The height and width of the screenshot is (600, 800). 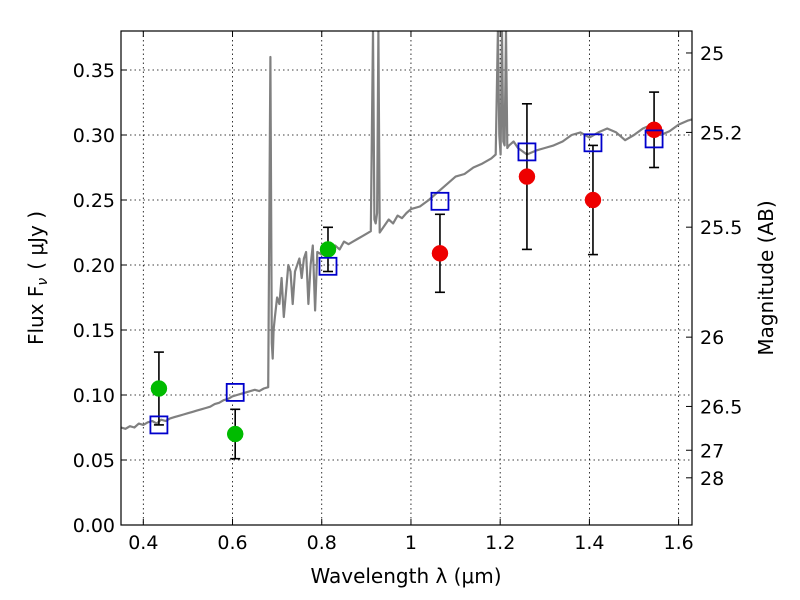 I want to click on y-axis-label: Flux Fν ( μJy ), so click(x=37, y=278).